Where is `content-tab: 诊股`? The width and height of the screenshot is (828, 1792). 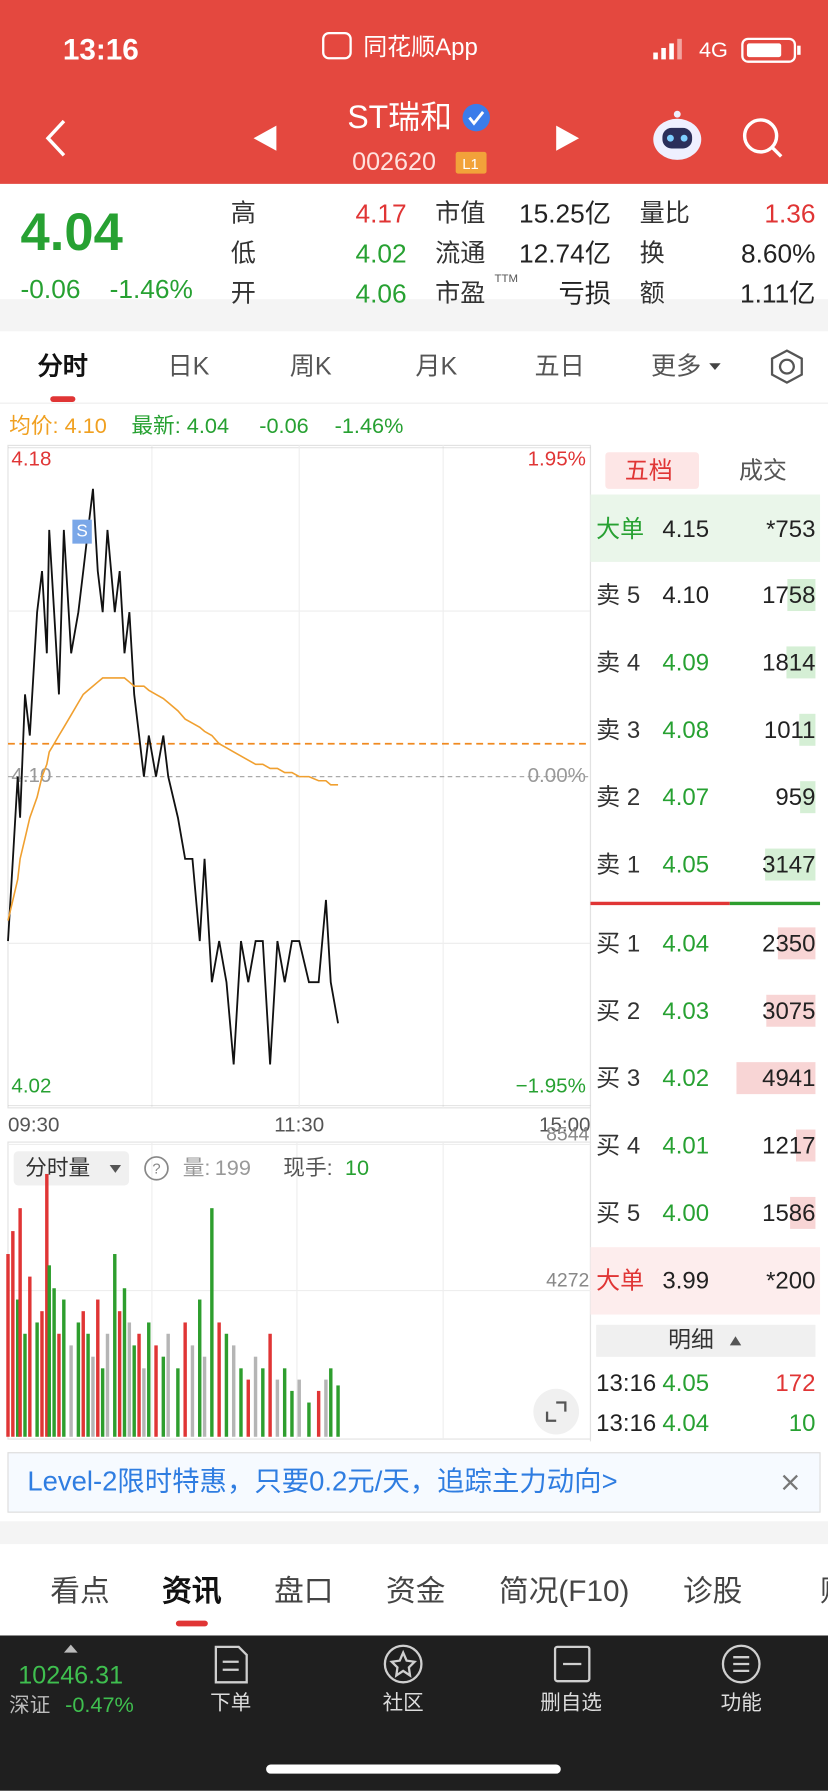
content-tab: 诊股 is located at coordinates (712, 1591).